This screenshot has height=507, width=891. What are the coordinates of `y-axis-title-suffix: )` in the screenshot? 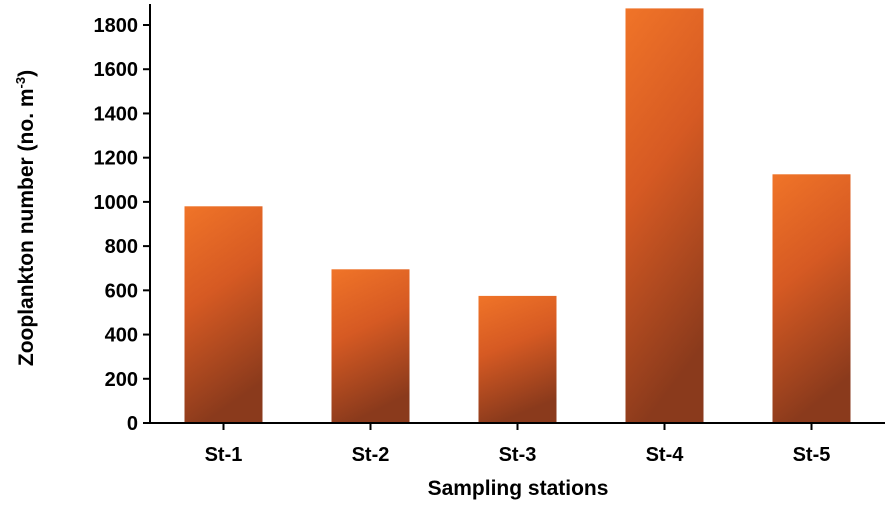 It's located at (26, 73).